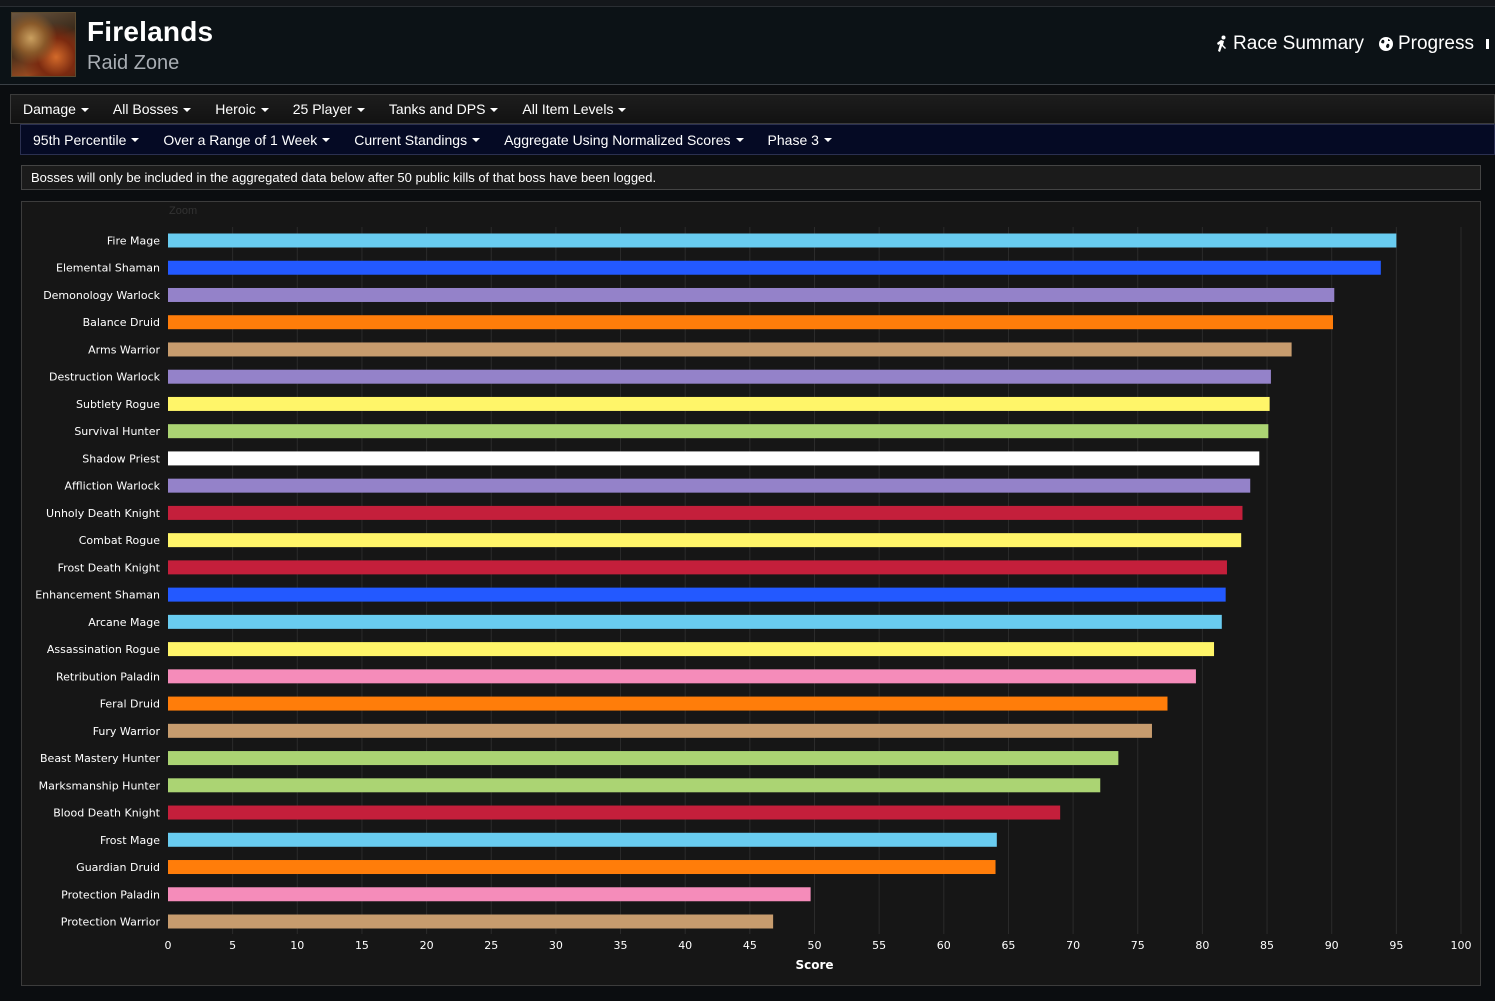  I want to click on tick-label: 80, so click(1202, 945).